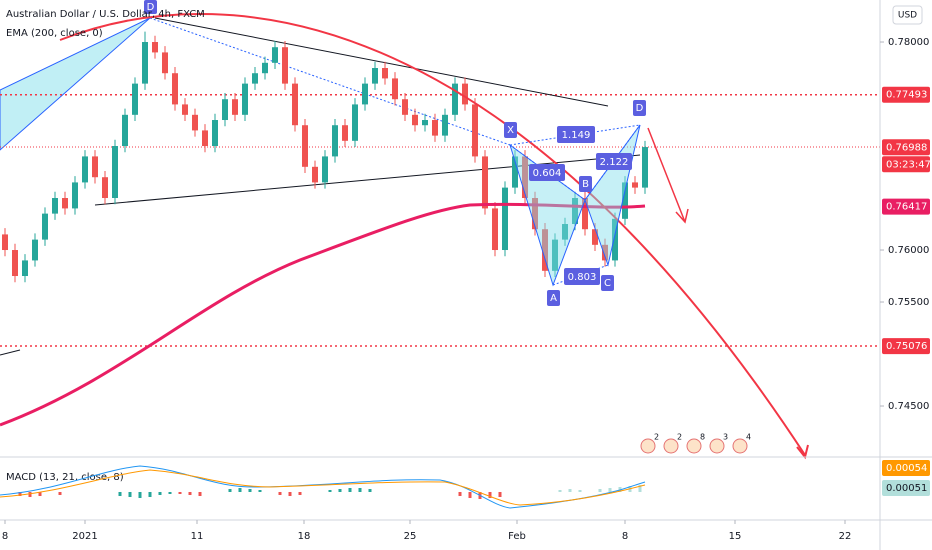 The image size is (932, 550). I want to click on currency-button, so click(907, 15).